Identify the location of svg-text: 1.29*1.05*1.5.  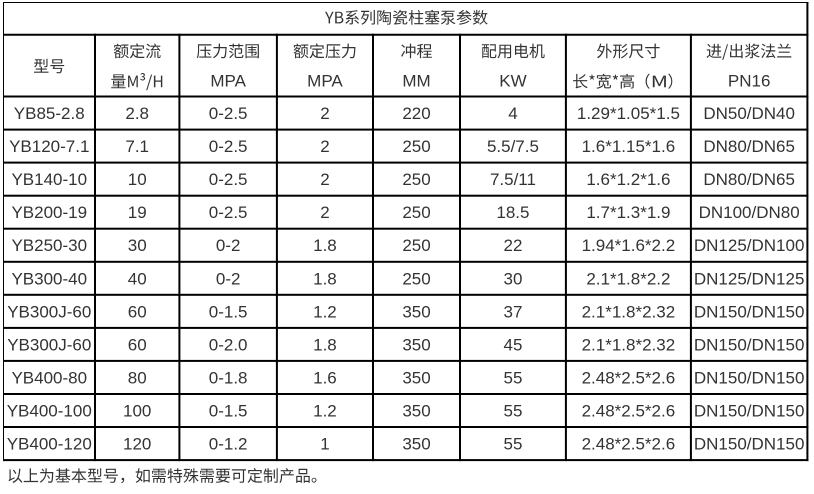
(628, 113).